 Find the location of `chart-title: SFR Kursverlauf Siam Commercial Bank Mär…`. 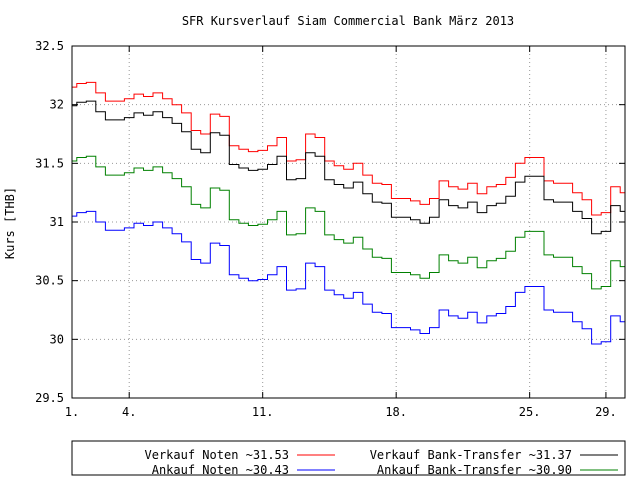

chart-title: SFR Kursverlauf Siam Commercial Bank Mär… is located at coordinates (348, 21).